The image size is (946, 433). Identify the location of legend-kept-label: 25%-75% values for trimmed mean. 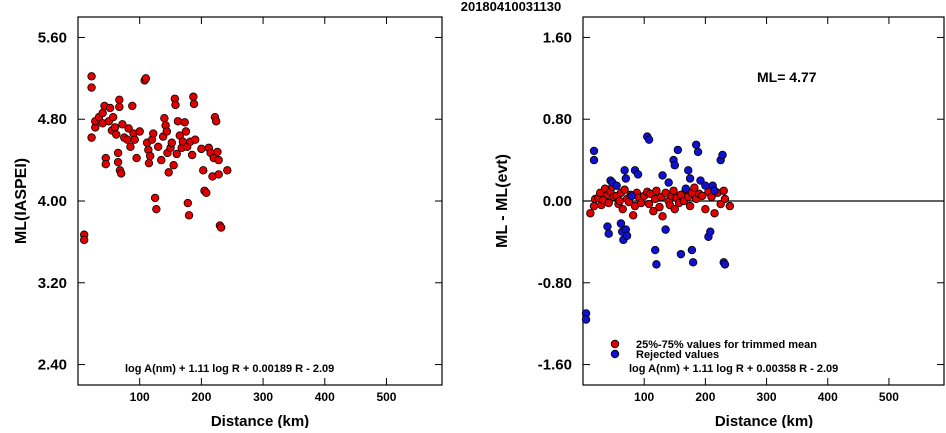
(726, 345).